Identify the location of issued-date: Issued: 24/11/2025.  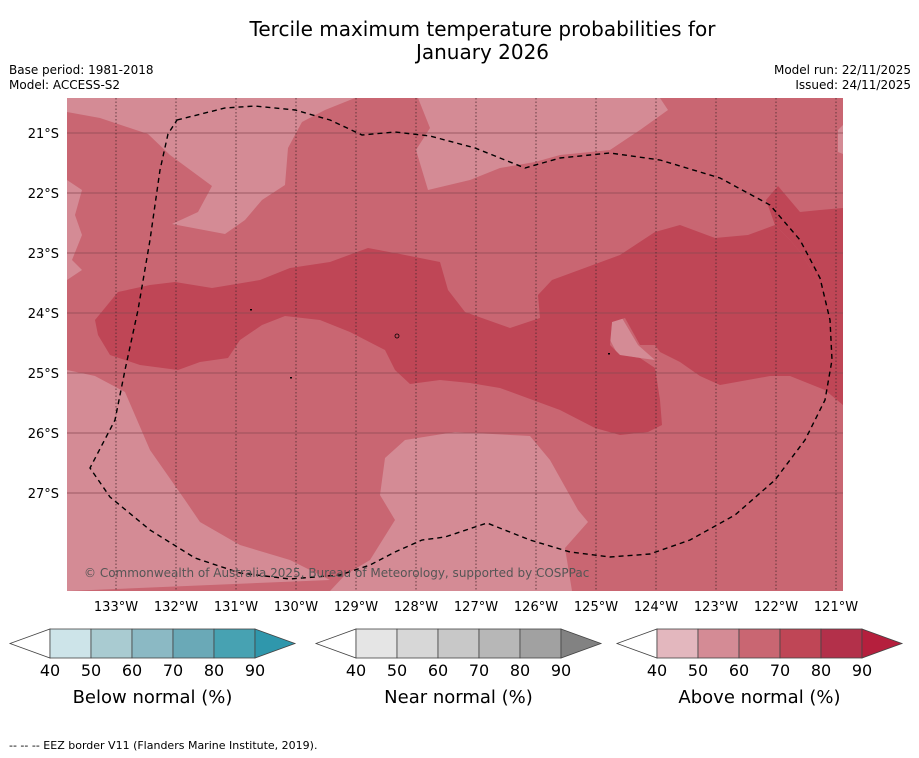
(853, 85).